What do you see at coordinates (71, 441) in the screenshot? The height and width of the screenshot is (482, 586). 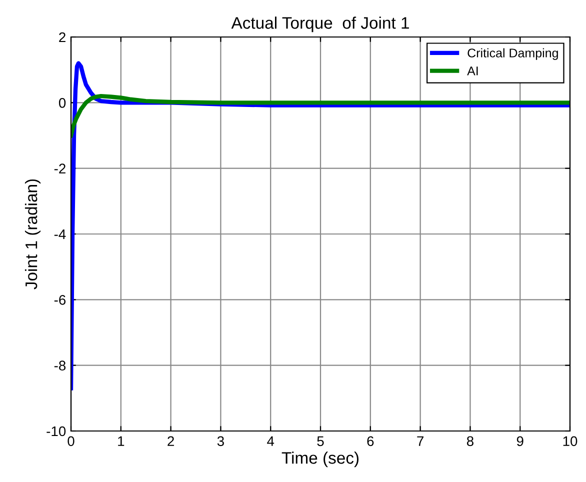 I see `x-tick-label: 0` at bounding box center [71, 441].